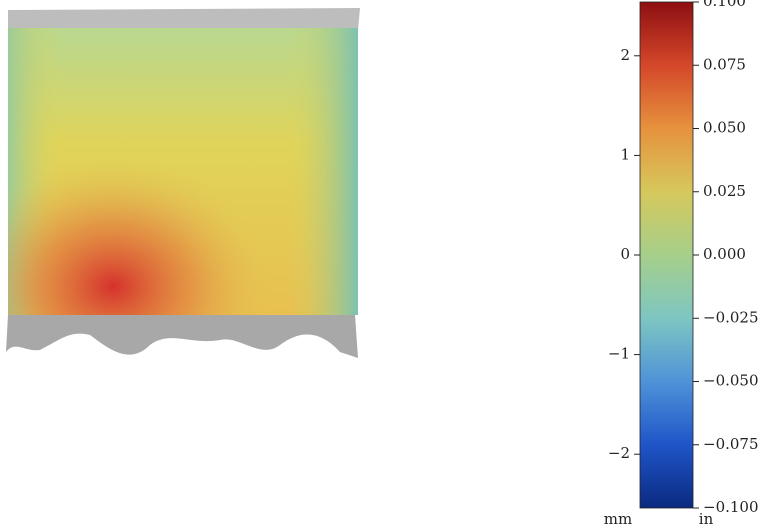 The height and width of the screenshot is (530, 769). Describe the element at coordinates (724, 191) in the screenshot. I see `y2-tick-label: 0.025` at that location.